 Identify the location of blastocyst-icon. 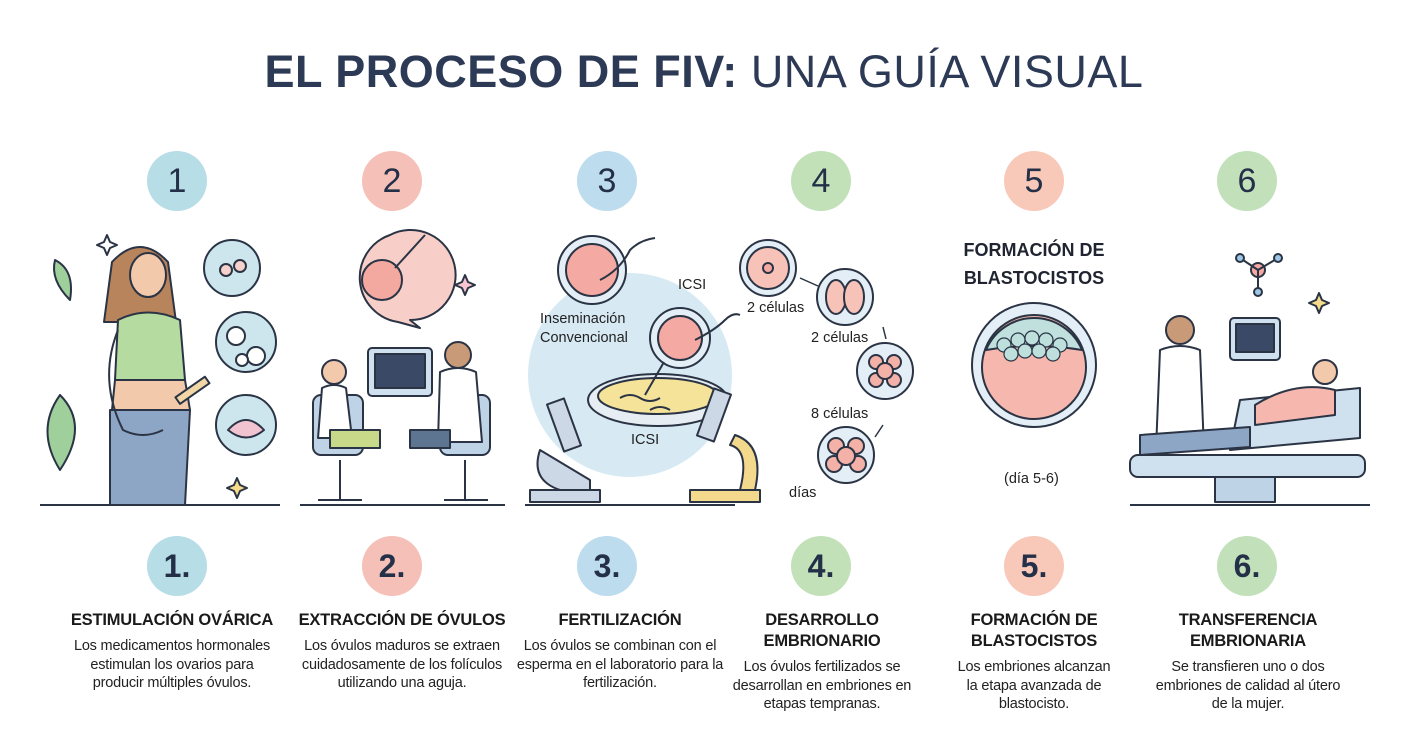
(1034, 365).